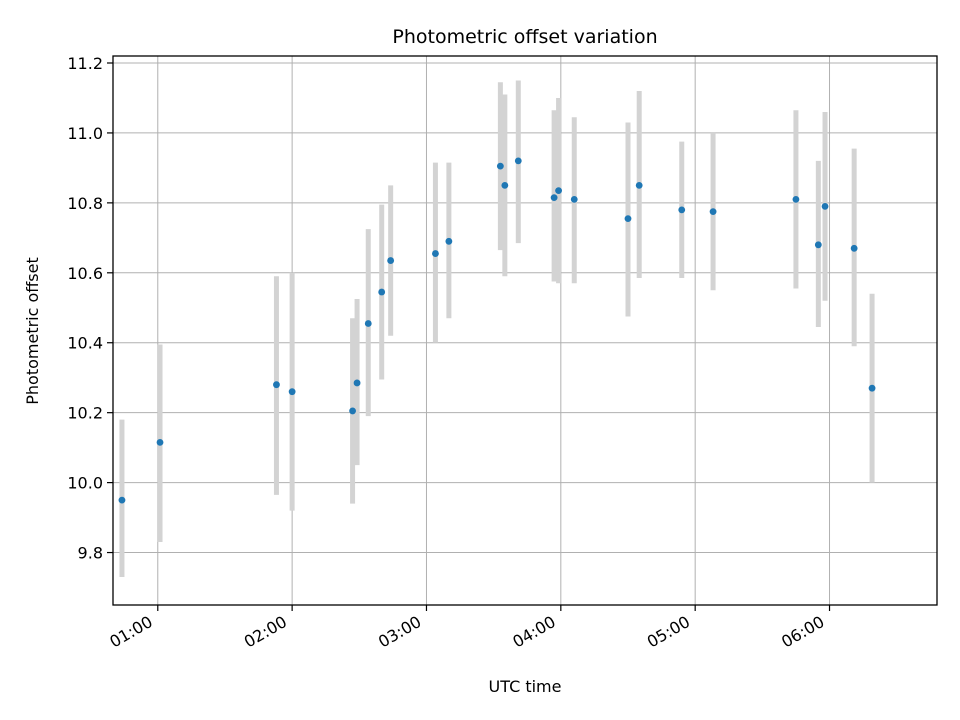 The height and width of the screenshot is (720, 960). I want to click on y-tick-label: 10.2, so click(85, 413).